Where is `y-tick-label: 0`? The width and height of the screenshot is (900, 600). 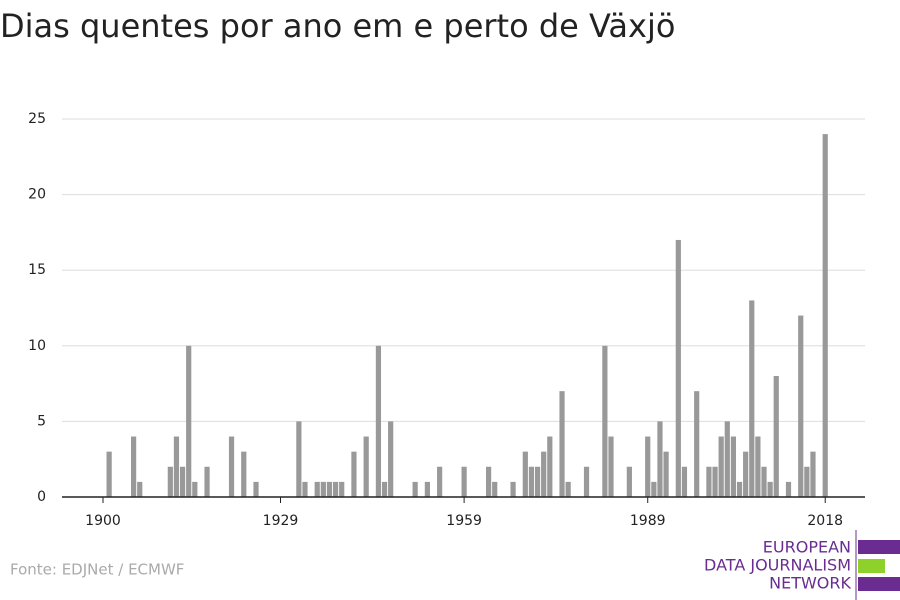
y-tick-label: 0 is located at coordinates (41, 497).